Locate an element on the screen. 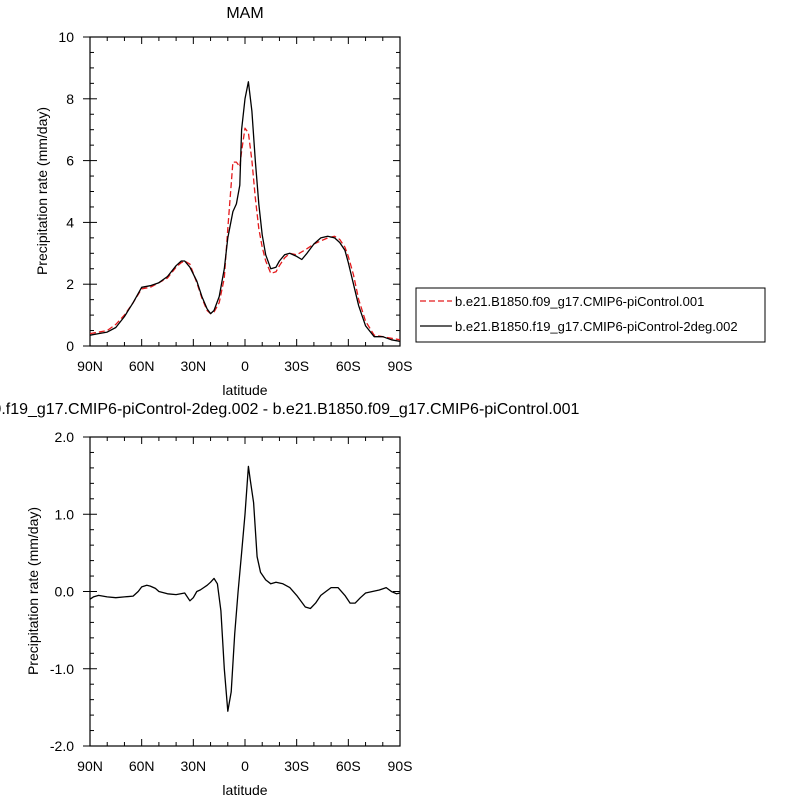 The image size is (800, 800). top-series-lines is located at coordinates (245, 212).